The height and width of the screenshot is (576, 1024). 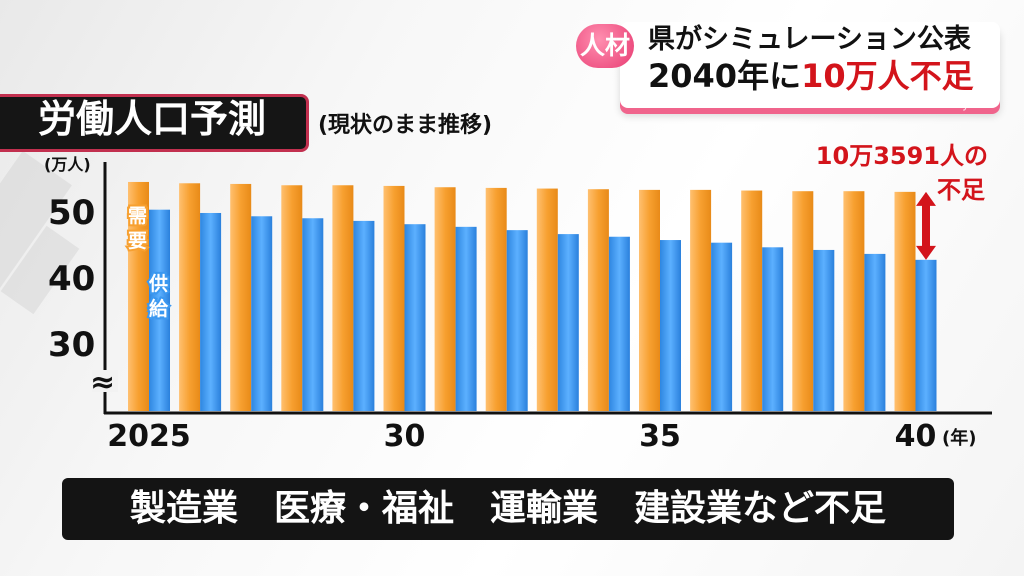 I want to click on supply-bar-2027, so click(x=262, y=313).